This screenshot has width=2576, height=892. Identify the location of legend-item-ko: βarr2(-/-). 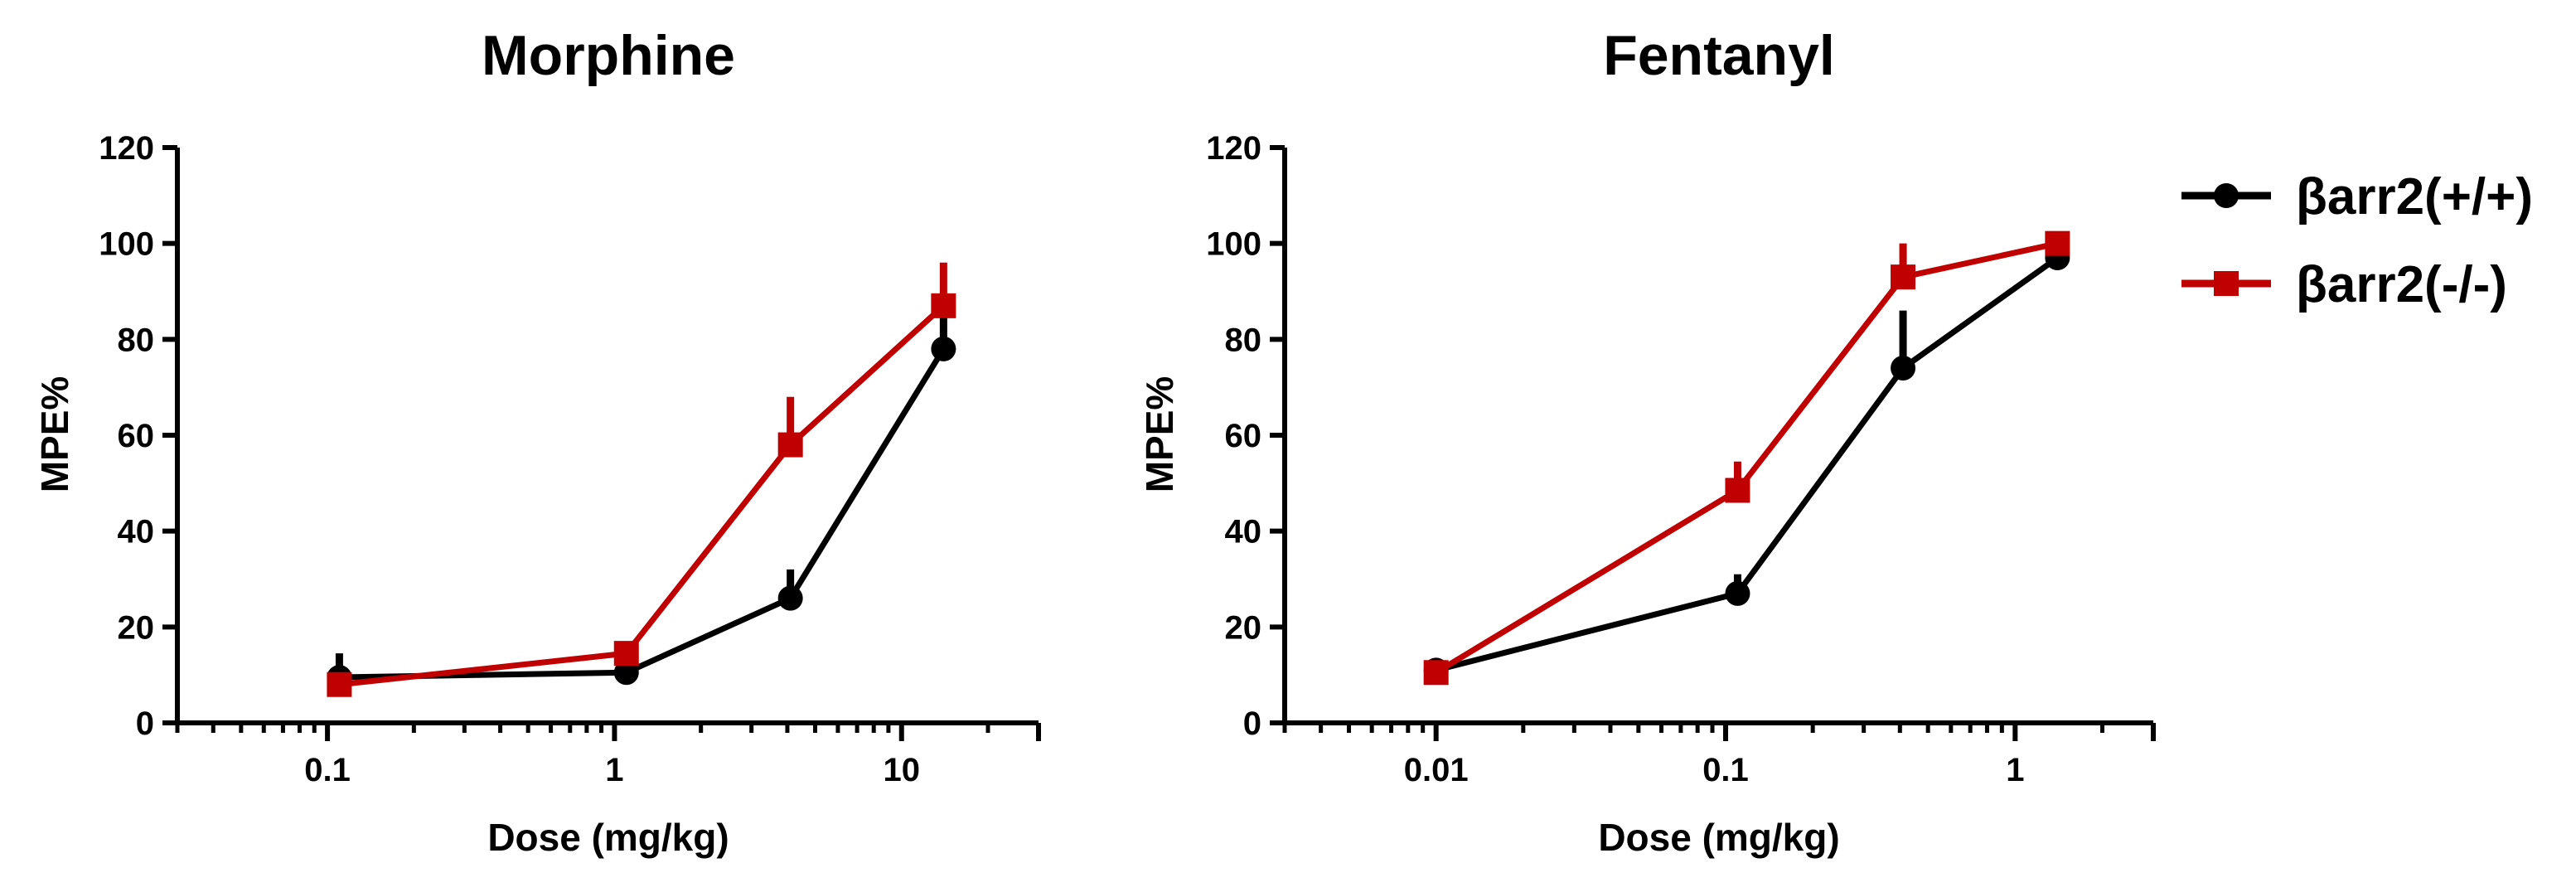
(2344, 284).